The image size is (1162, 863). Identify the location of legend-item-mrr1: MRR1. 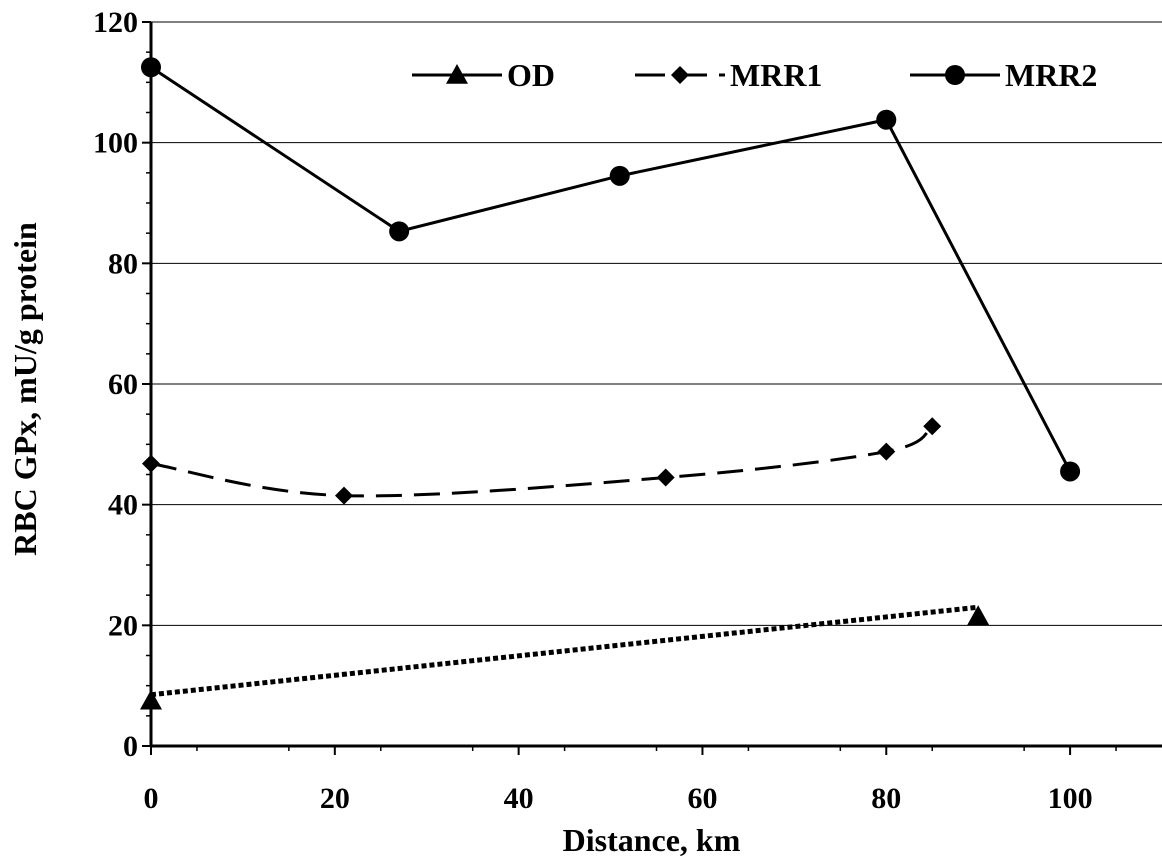
(728, 75).